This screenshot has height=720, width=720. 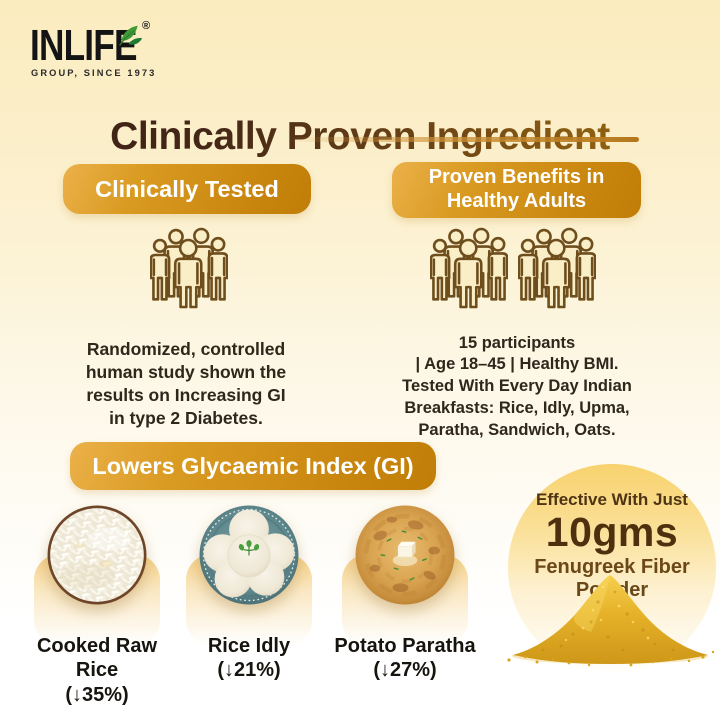 I want to click on paratha-photo, so click(x=405, y=555).